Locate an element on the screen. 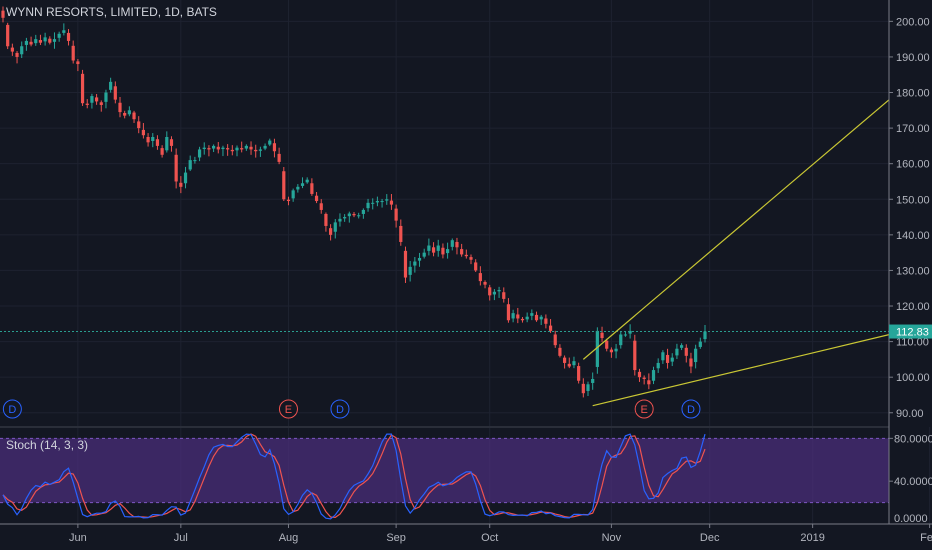 Image resolution: width=932 pixels, height=550 pixels. price-tick-label: 120.00 is located at coordinates (913, 307).